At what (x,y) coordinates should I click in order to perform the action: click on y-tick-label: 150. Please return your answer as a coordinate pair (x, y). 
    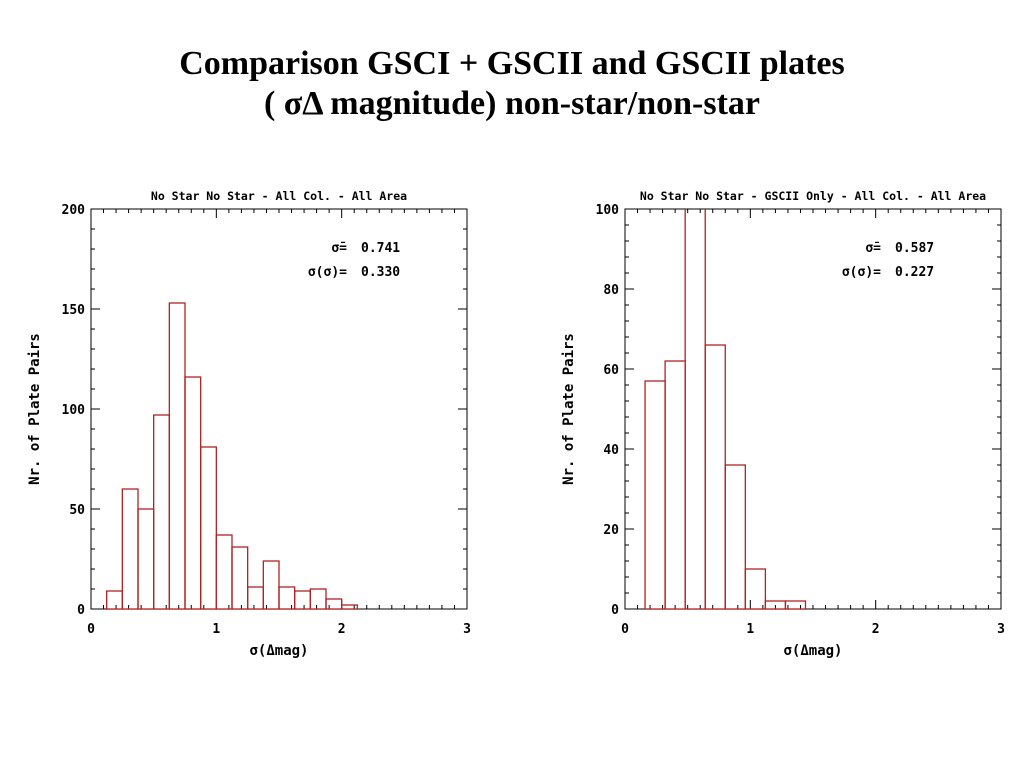
    Looking at the image, I should click on (74, 310).